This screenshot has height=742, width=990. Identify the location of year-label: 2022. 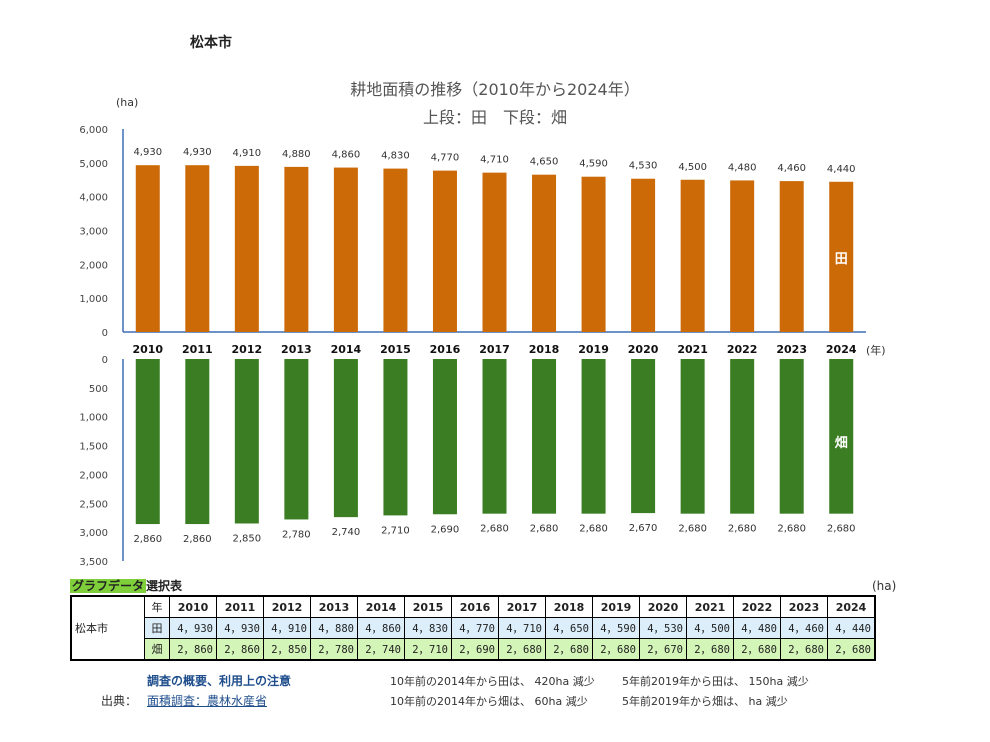
(742, 349).